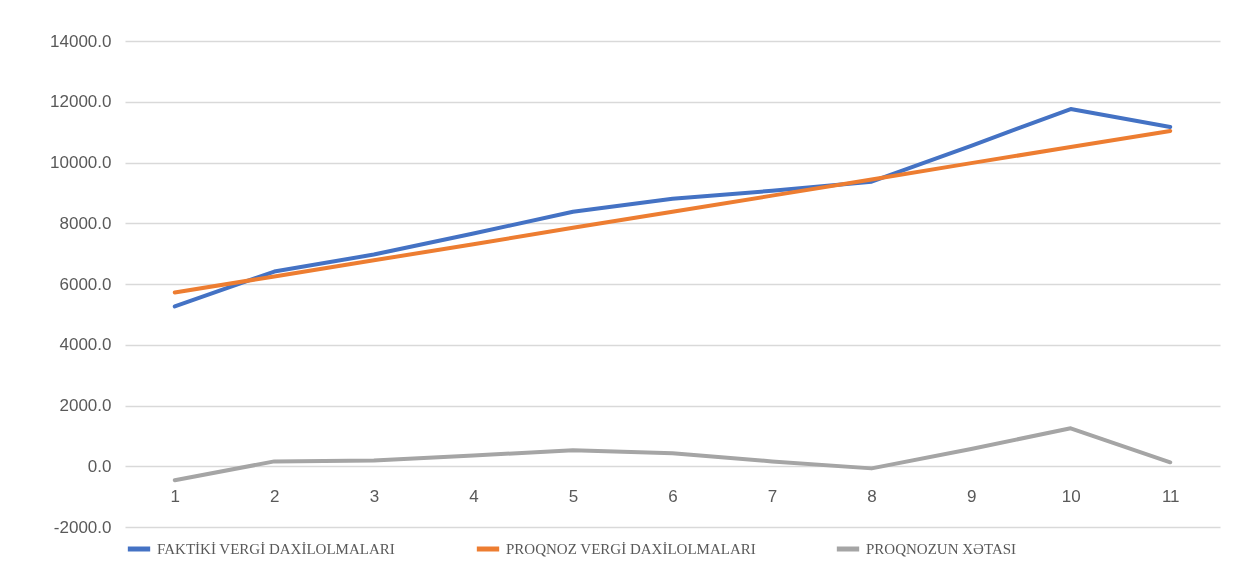  Describe the element at coordinates (971, 496) in the screenshot. I see `x-tick-label: 9` at that location.